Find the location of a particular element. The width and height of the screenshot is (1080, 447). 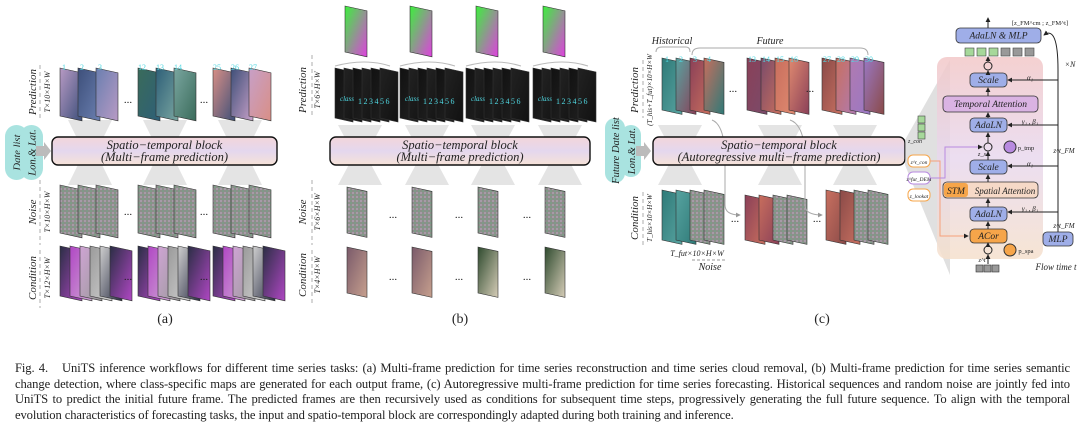

scale-box-top-label: Scale is located at coordinates (988, 81).